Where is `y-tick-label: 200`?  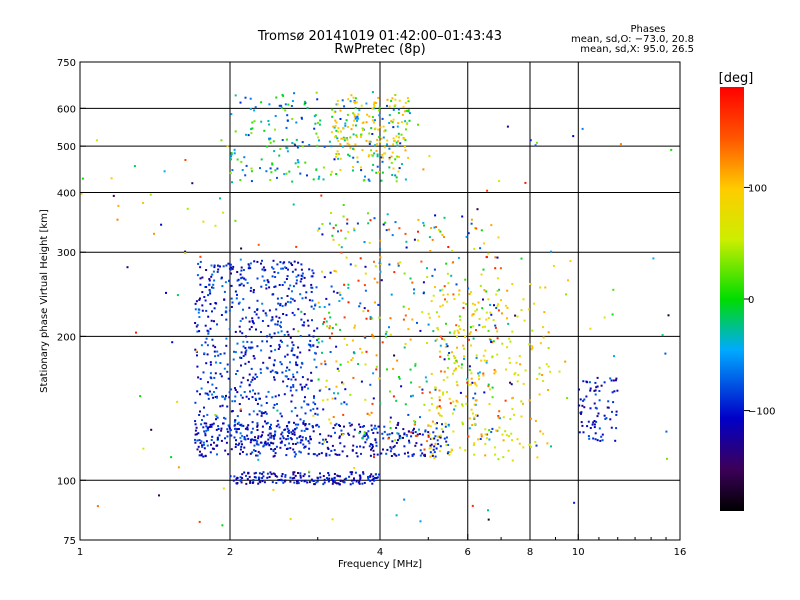
y-tick-label: 200 is located at coordinates (66, 337).